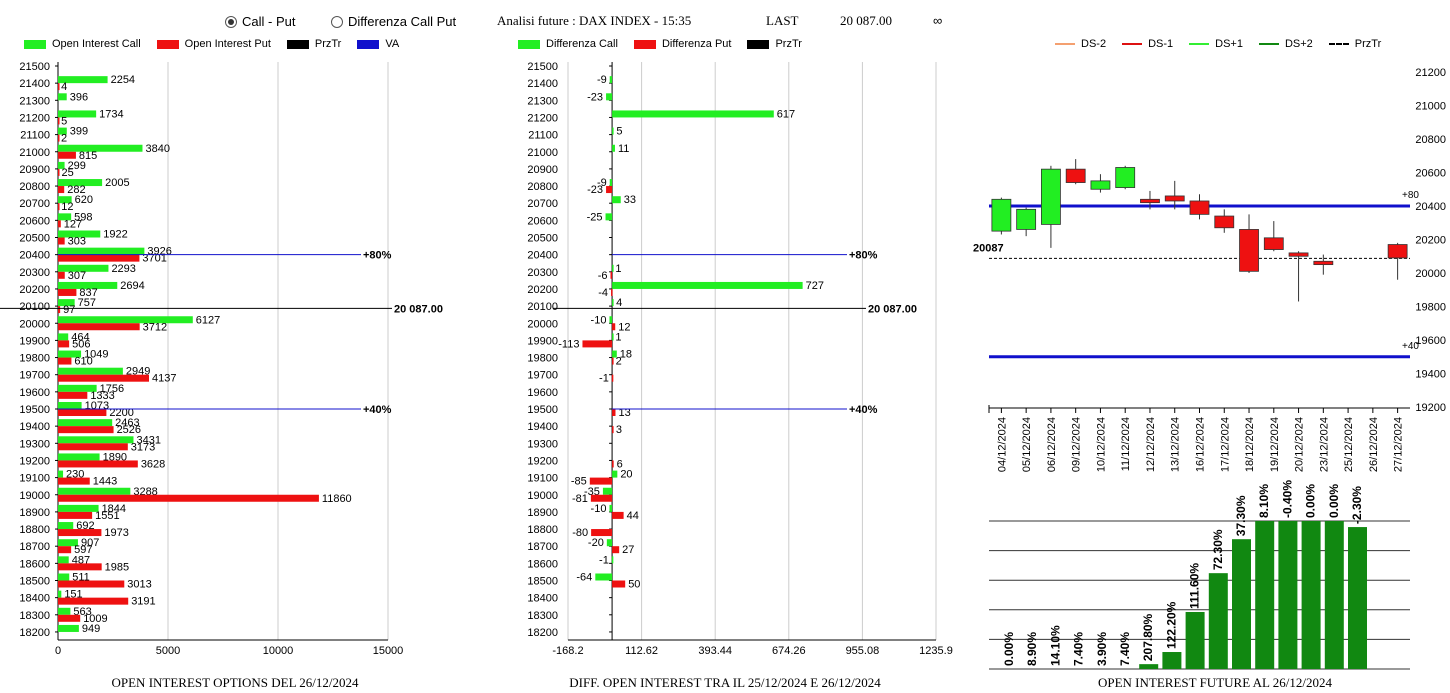  I want to click on category-label: 18500, so click(34, 582).